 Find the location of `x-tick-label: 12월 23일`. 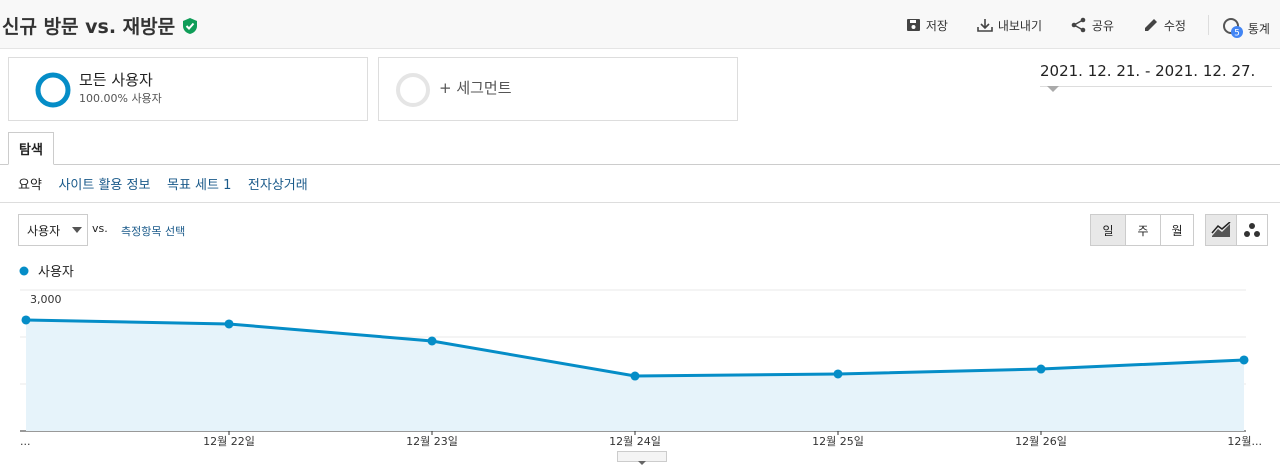

x-tick-label: 12월 23일 is located at coordinates (432, 441).